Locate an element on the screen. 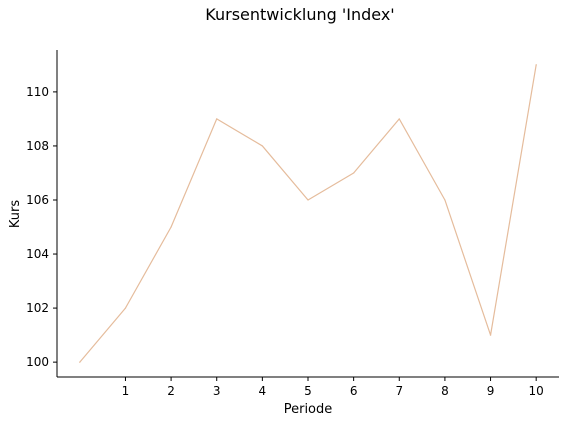 The width and height of the screenshot is (566, 423). x-axis-label: Periode is located at coordinates (308, 409).